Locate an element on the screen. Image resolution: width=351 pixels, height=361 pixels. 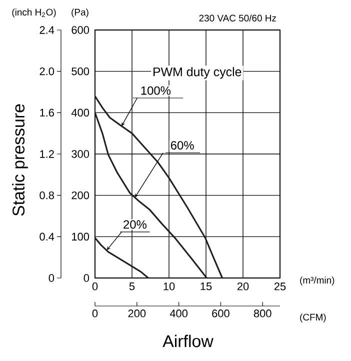
y2-tick-label: 300 is located at coordinates (81, 154).